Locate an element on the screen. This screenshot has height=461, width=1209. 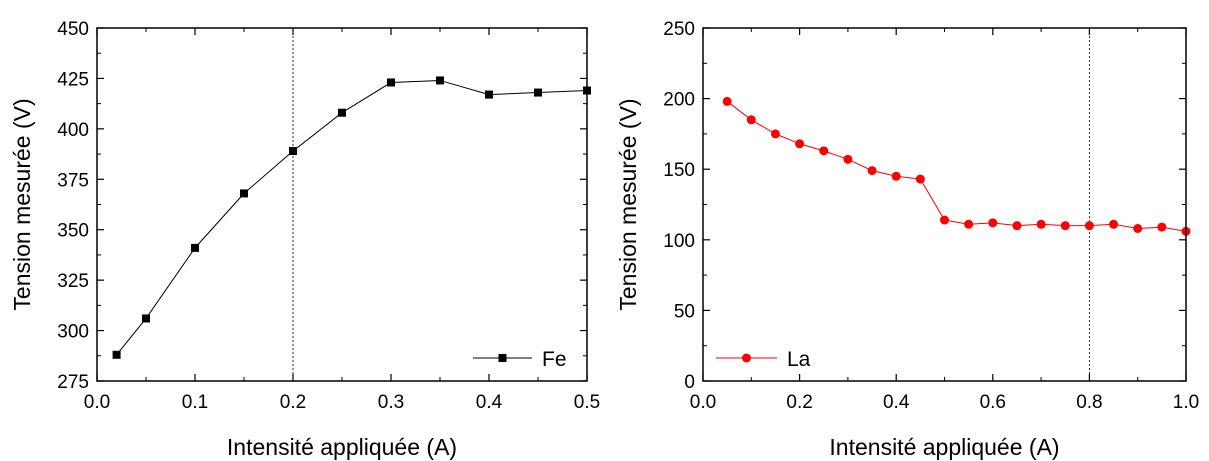
y-tick-label: 200 is located at coordinates (679, 100).